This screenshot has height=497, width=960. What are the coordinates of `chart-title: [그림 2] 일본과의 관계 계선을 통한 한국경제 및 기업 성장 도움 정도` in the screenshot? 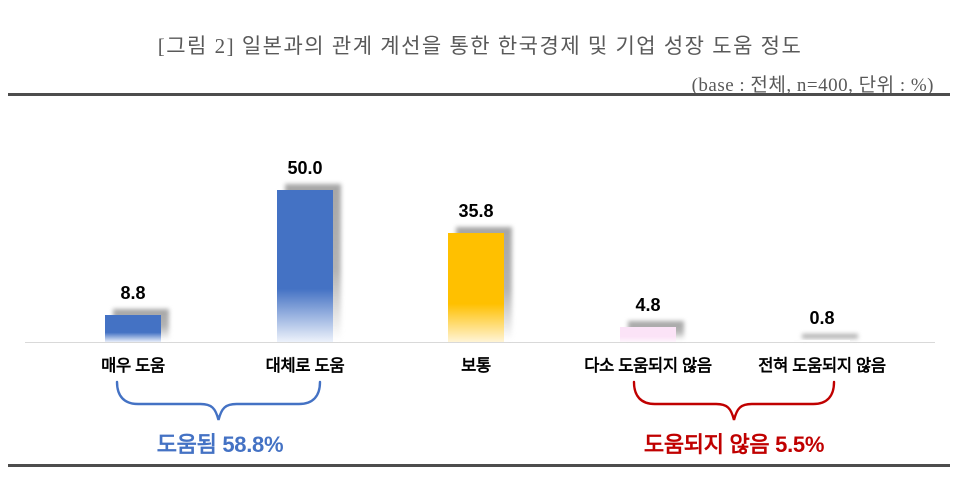 It's located at (480, 46).